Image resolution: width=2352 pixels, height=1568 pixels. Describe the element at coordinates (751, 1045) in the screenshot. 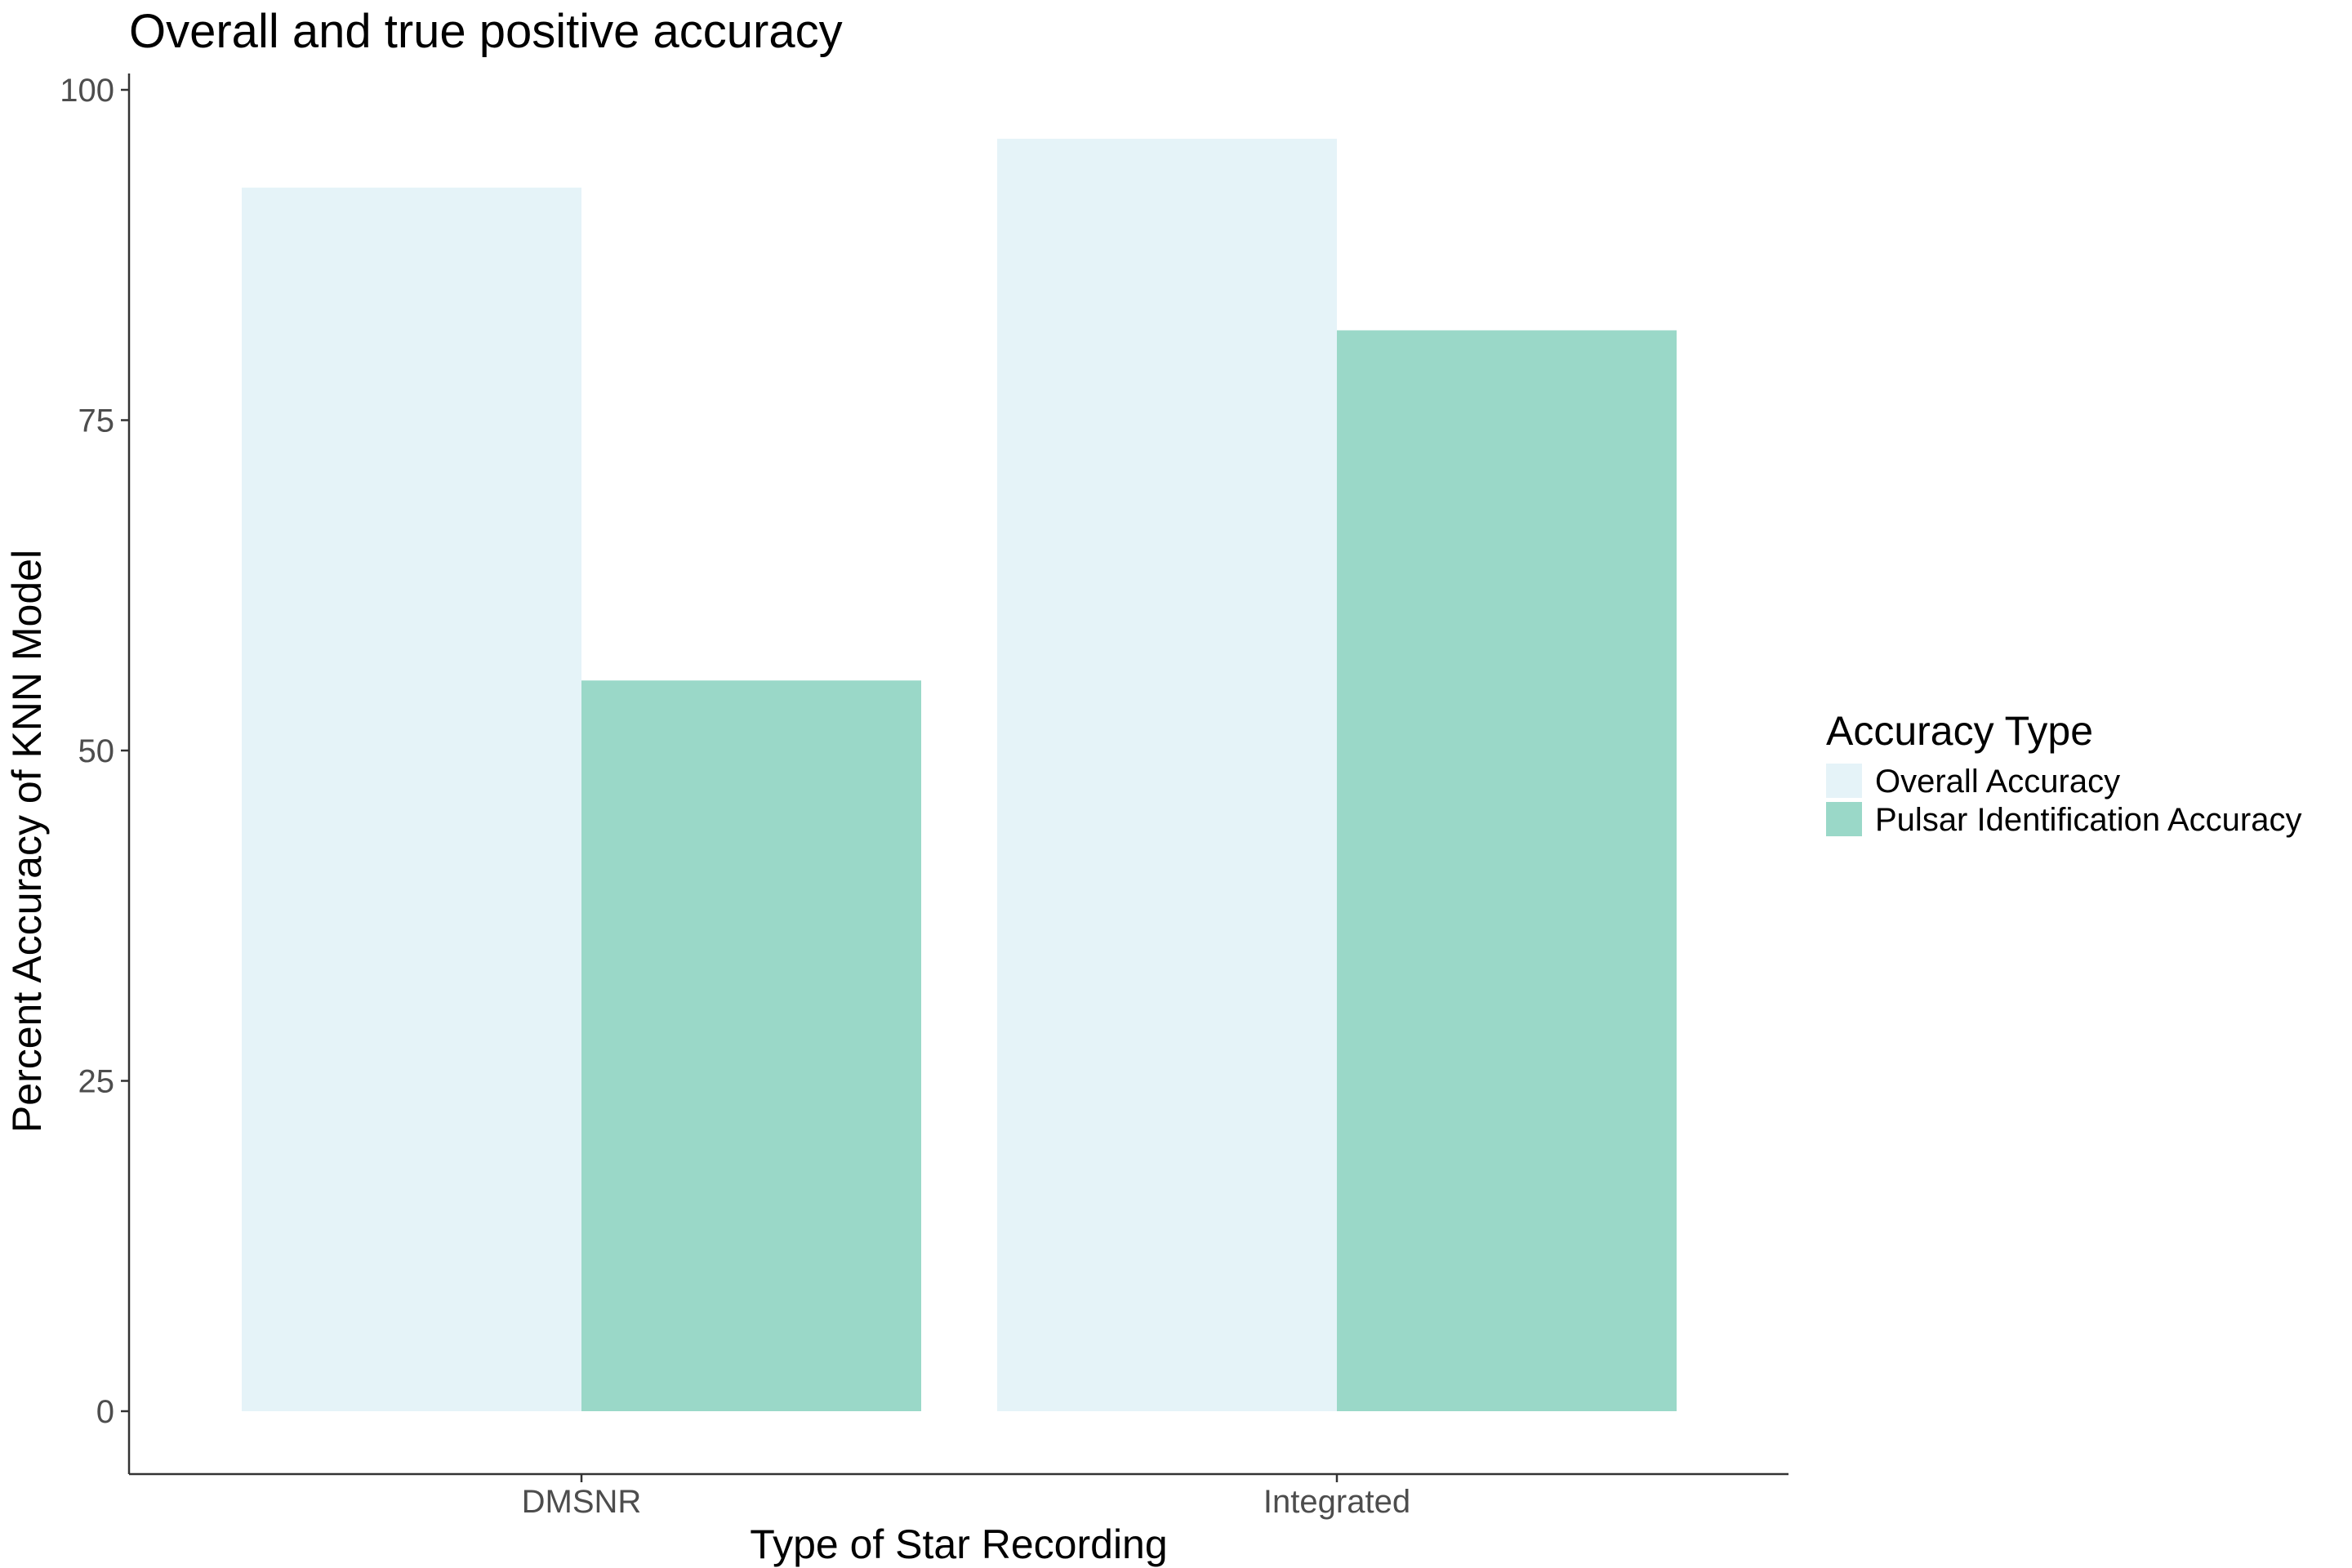

I see `bar-dmsnr-pulsar-identification-accuracy` at that location.